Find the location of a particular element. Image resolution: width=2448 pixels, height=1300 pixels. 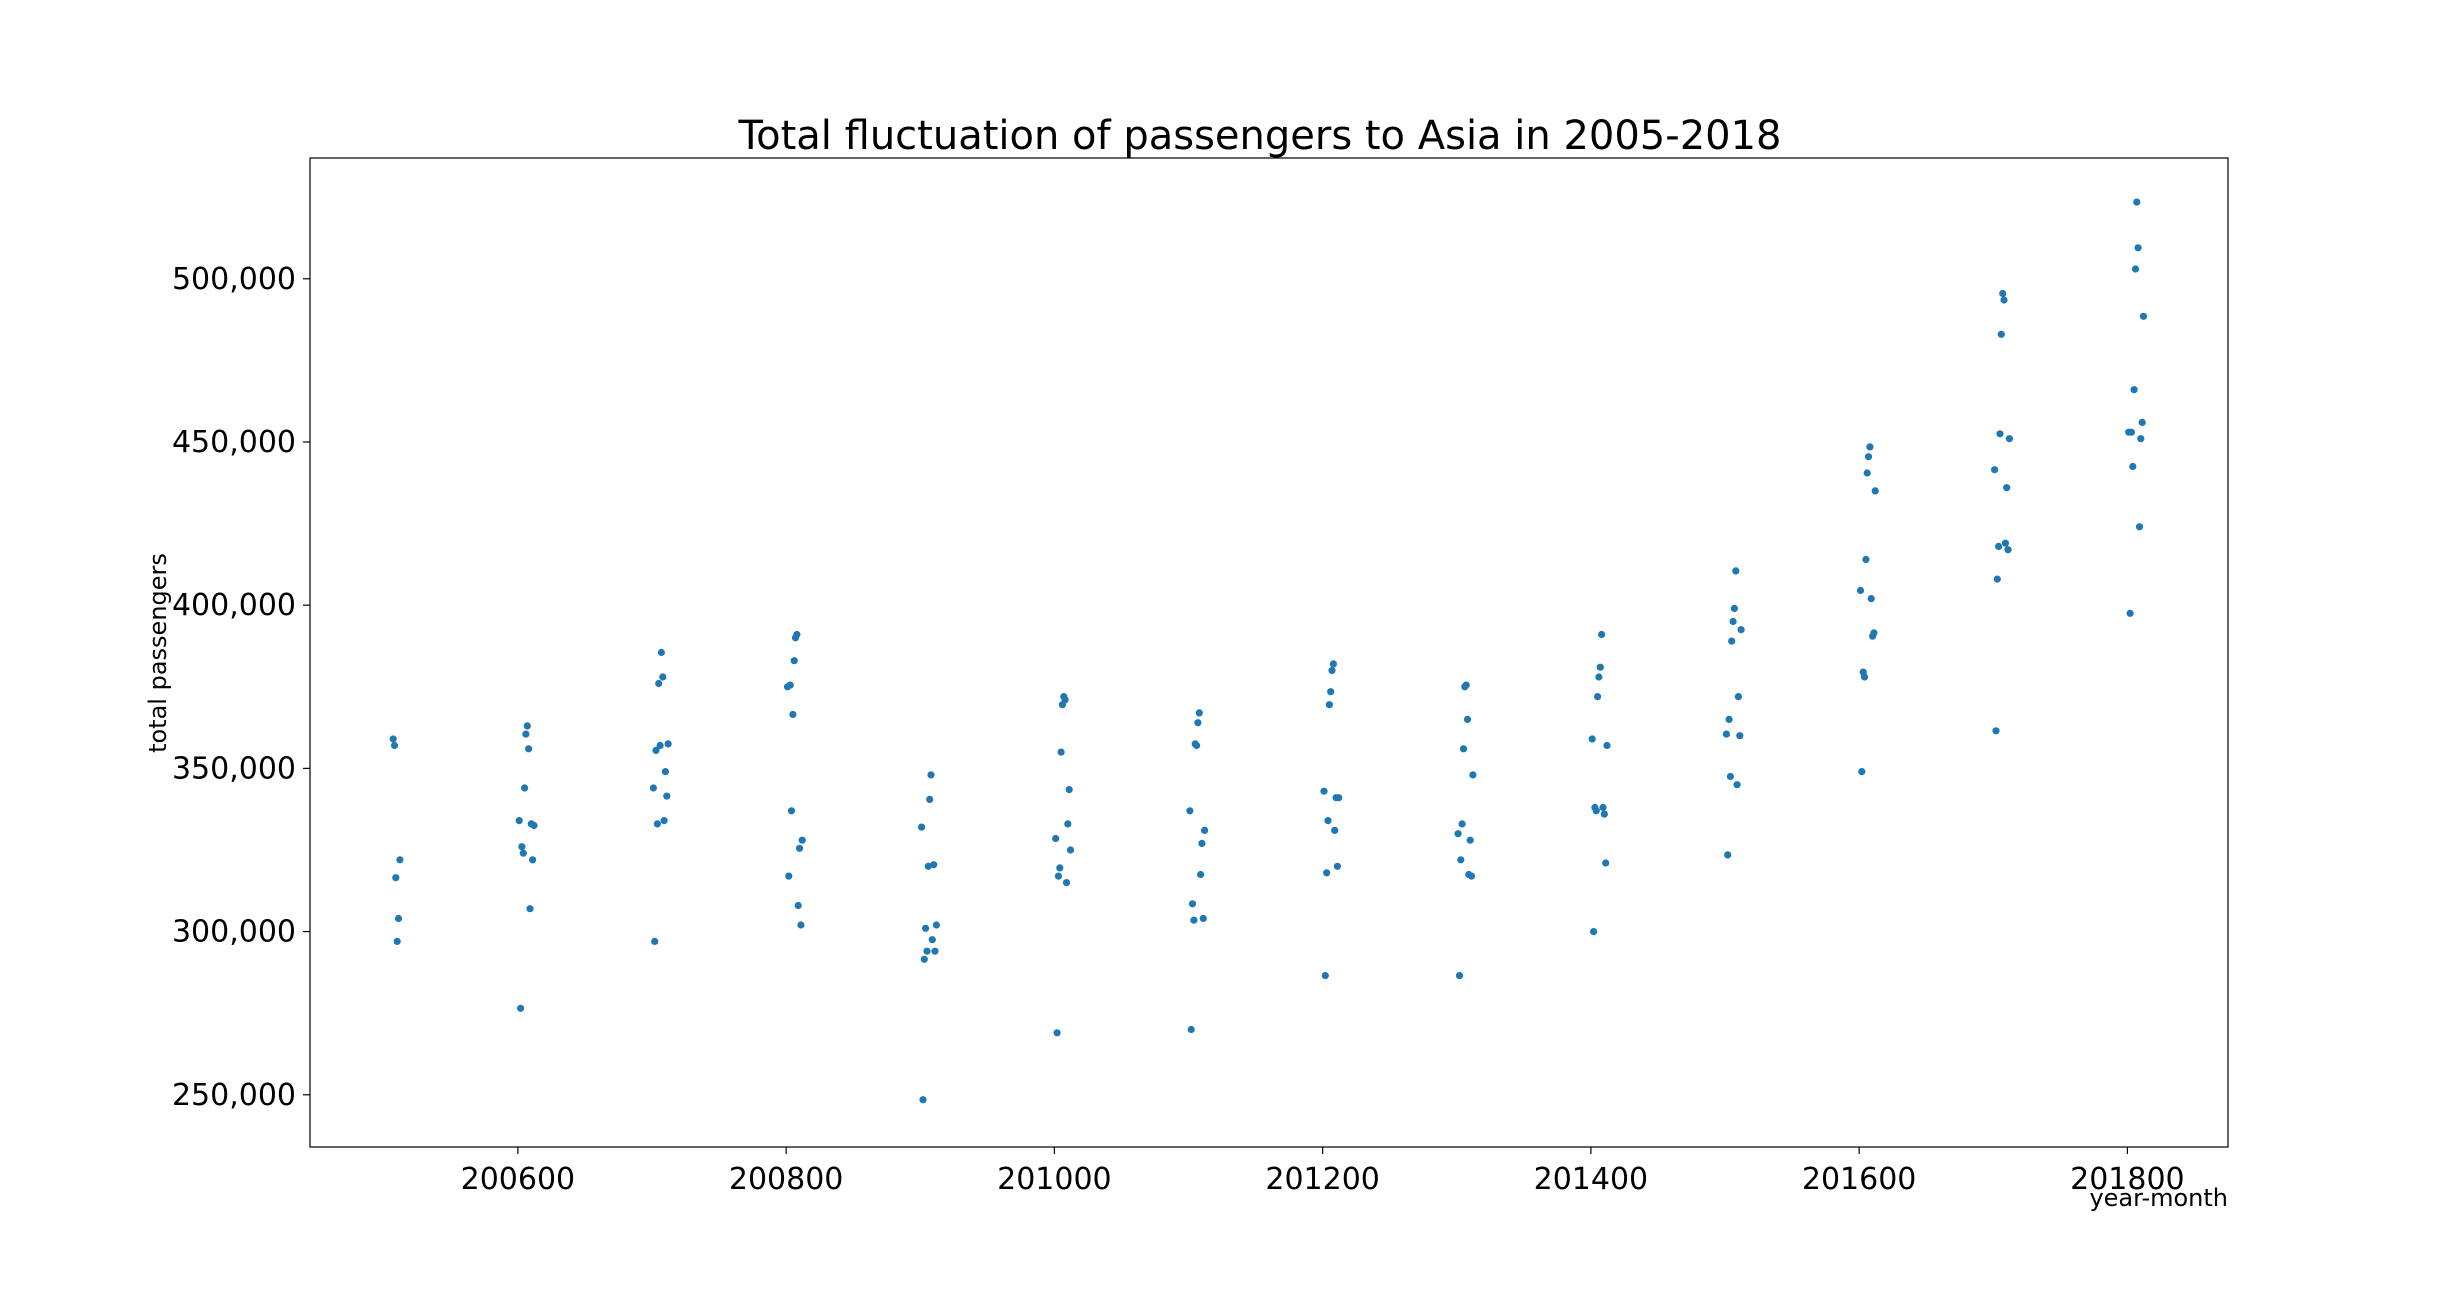

y-tick-label: 300,000 is located at coordinates (234, 932).